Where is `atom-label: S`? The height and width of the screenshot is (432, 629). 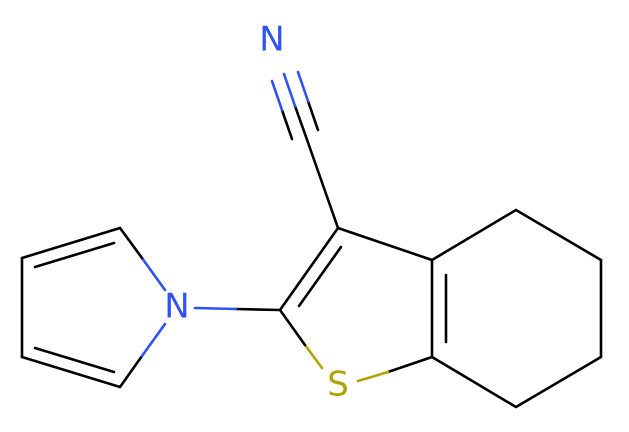 atom-label: S is located at coordinates (338, 385).